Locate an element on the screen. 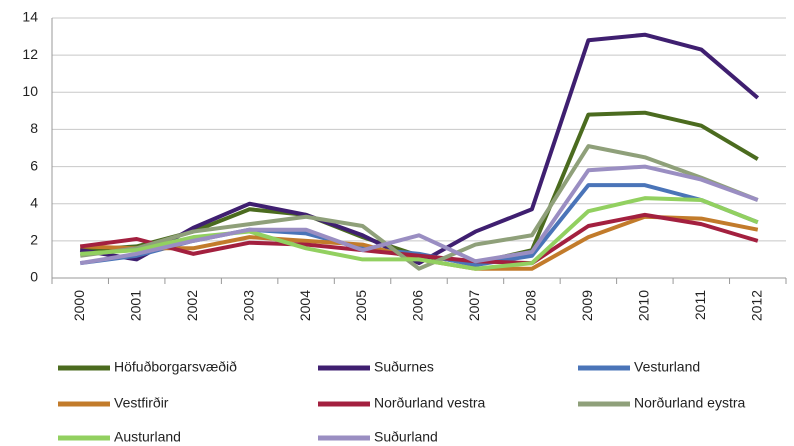 This screenshot has height=446, width=794. x-tick-label: 2002 is located at coordinates (192, 305).